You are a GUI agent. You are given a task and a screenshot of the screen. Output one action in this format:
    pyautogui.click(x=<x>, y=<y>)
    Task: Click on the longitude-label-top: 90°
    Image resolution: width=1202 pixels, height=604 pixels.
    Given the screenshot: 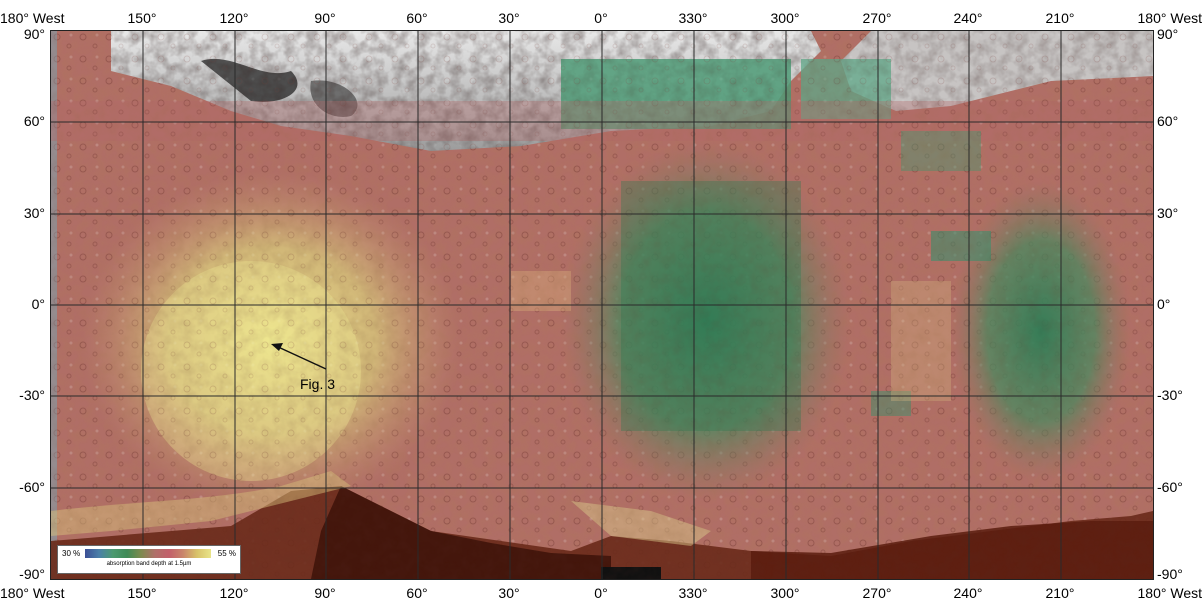 What is the action you would take?
    pyautogui.click(x=325, y=18)
    